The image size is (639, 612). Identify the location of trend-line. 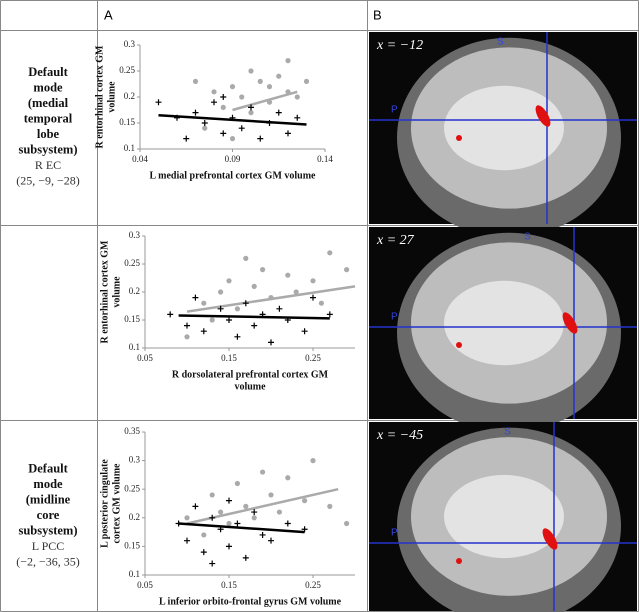
(254, 317).